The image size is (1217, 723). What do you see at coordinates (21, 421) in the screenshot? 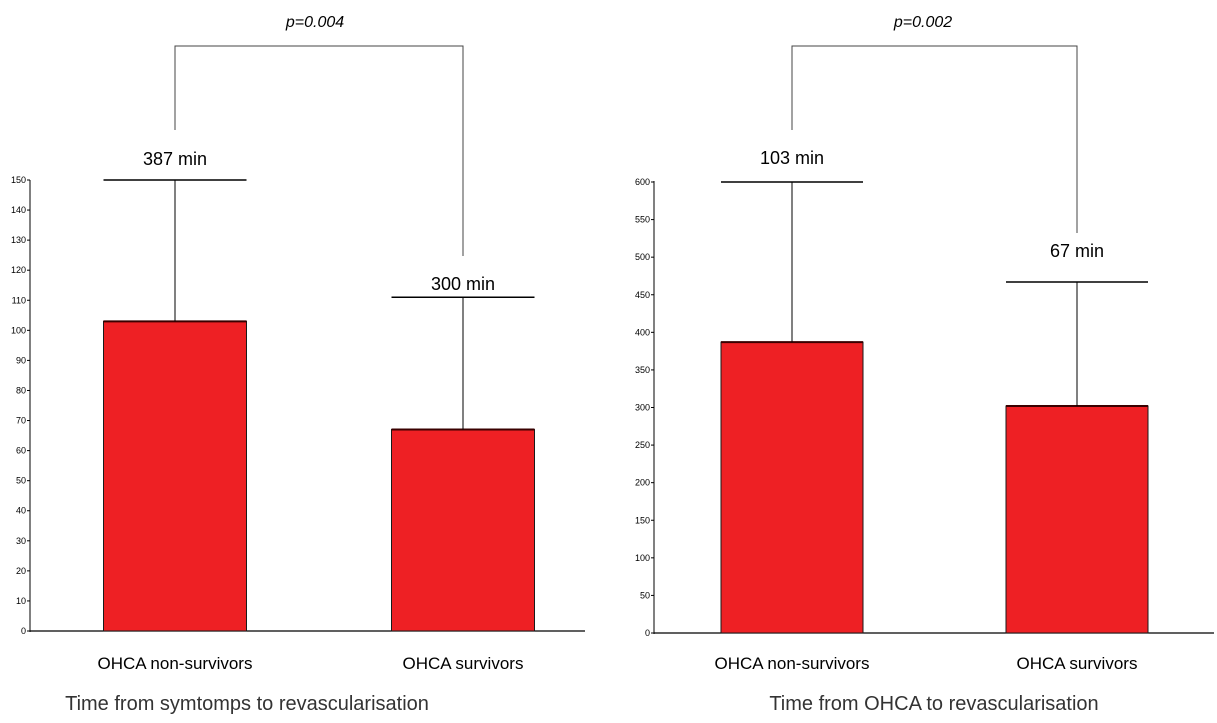
I see `y-tick-label: 70` at bounding box center [21, 421].